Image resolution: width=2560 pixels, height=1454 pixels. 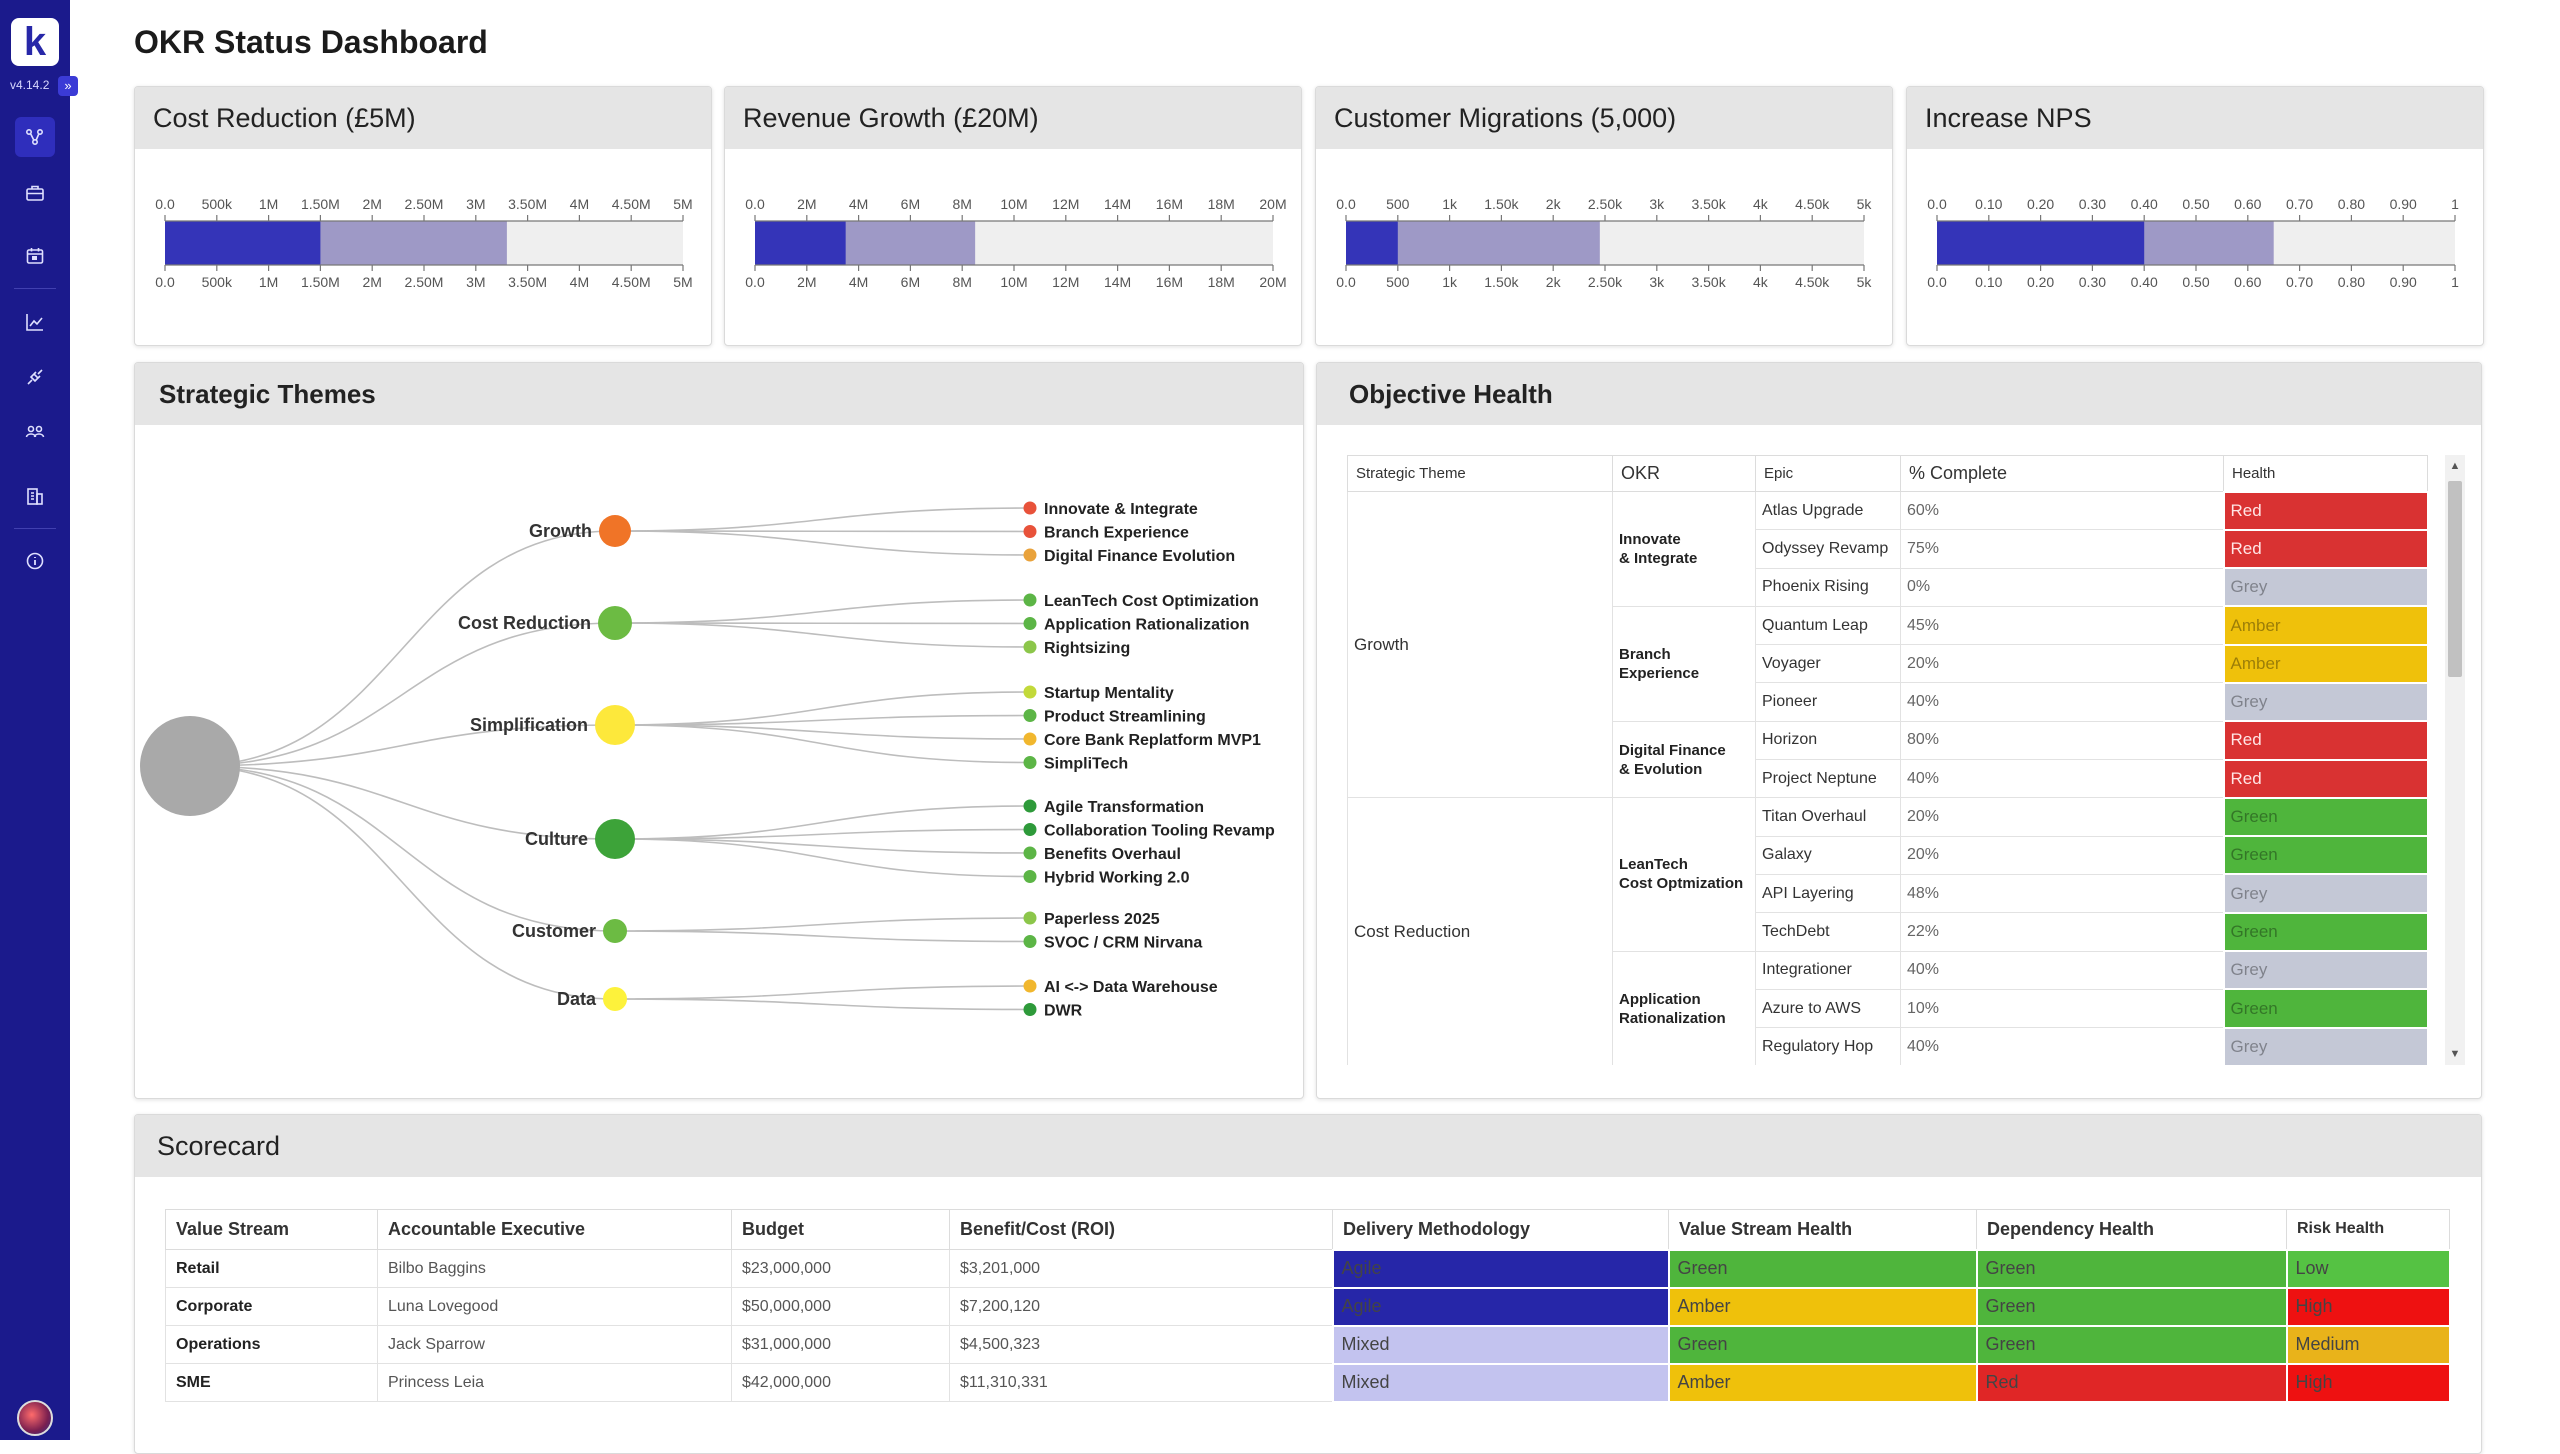 I want to click on column-header: Value Stream, so click(x=271, y=1229).